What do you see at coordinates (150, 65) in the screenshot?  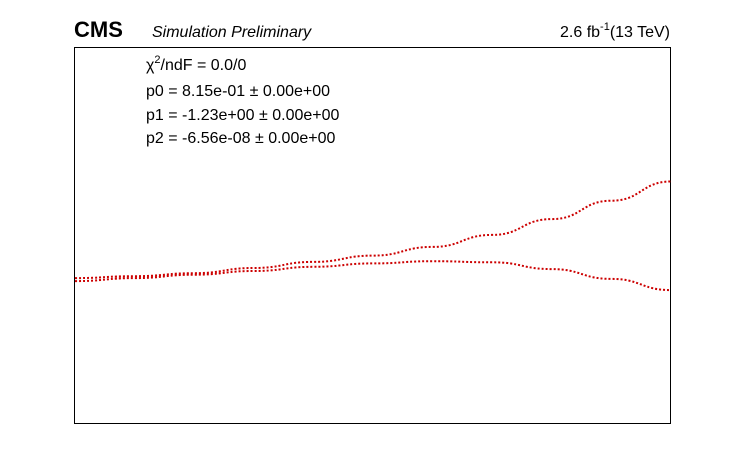 I see `chi2-symbol: χ` at bounding box center [150, 65].